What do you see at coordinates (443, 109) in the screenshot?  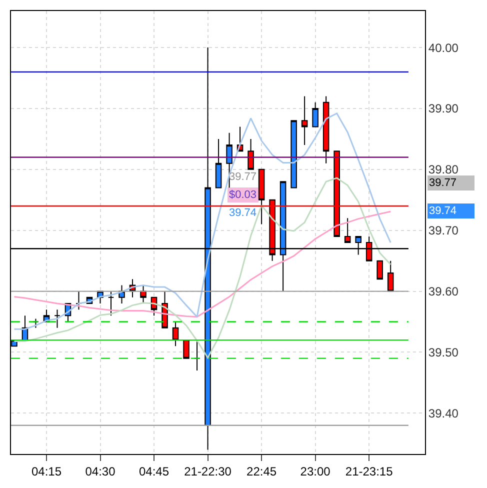 I see `y-tick-label: 39.90` at bounding box center [443, 109].